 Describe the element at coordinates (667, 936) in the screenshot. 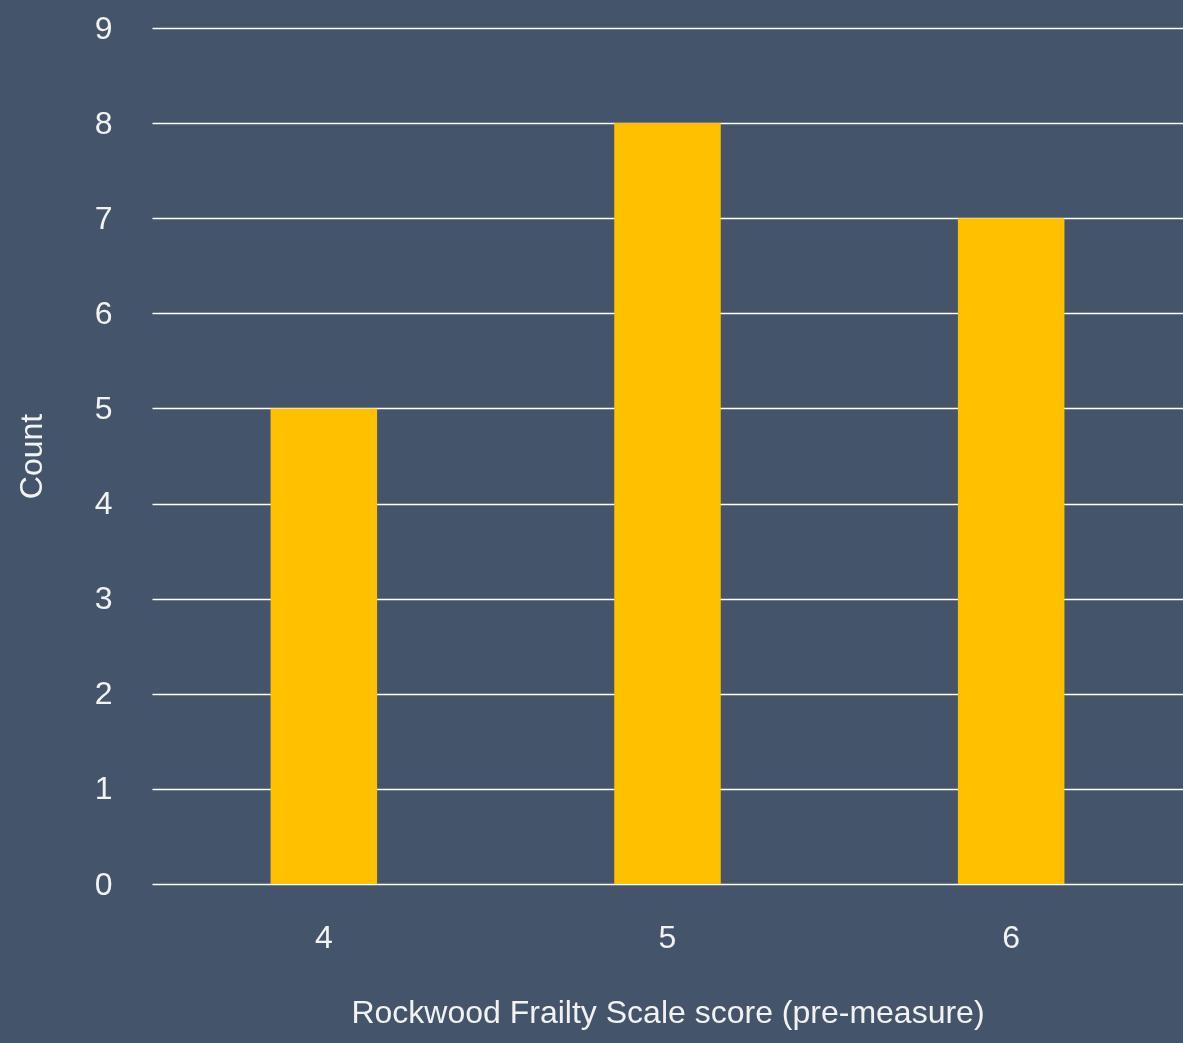

I see `x-tick-label: 5` at that location.